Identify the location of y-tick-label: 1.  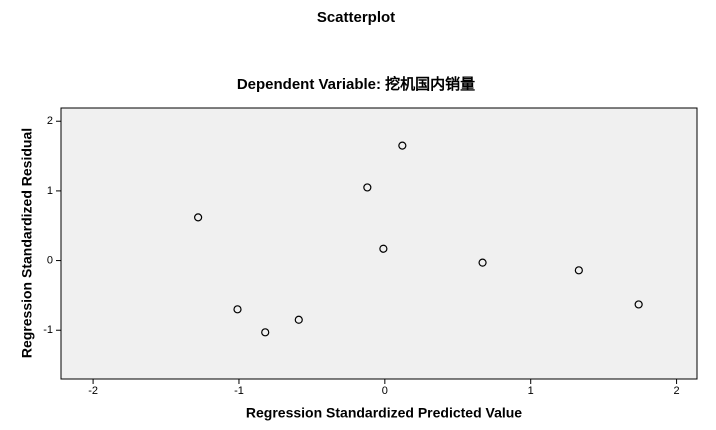
(50, 191).